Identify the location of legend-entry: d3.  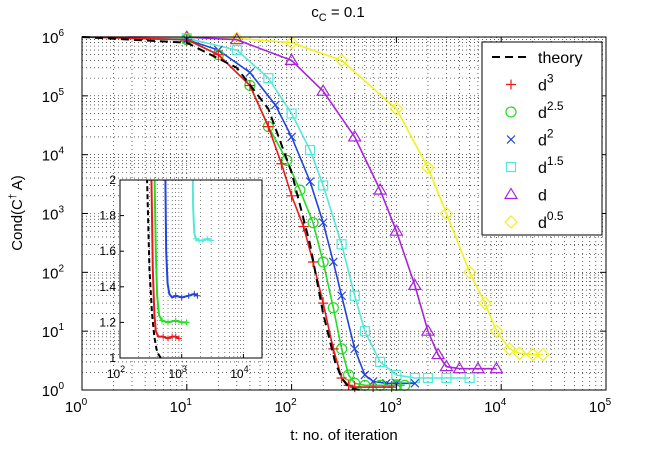
(530, 83).